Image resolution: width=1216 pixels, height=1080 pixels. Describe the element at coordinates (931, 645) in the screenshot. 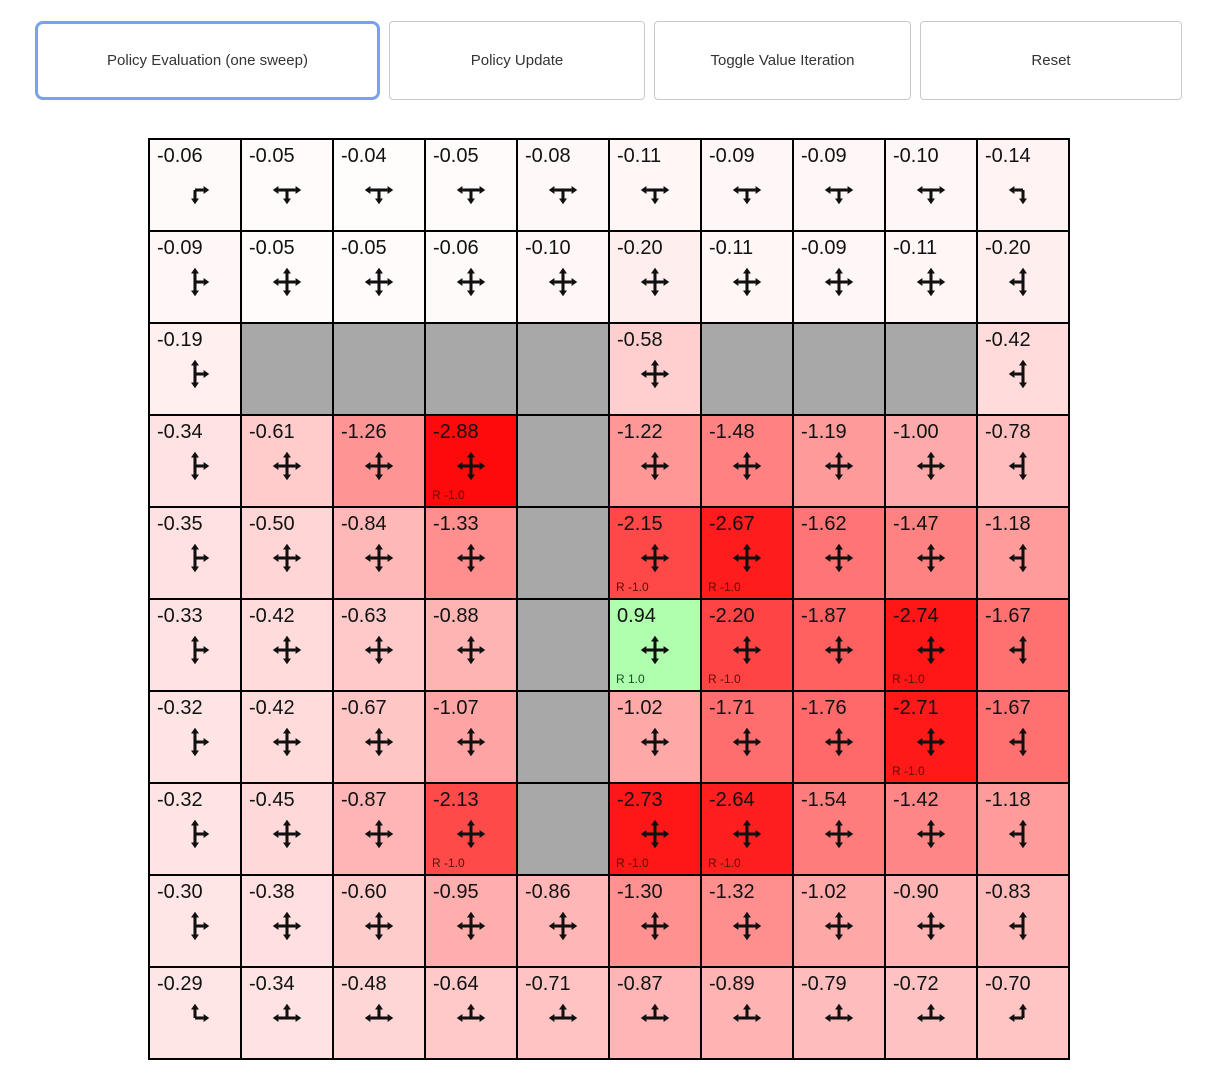

I see `grid-cell: -2.74 R -1.0` at that location.